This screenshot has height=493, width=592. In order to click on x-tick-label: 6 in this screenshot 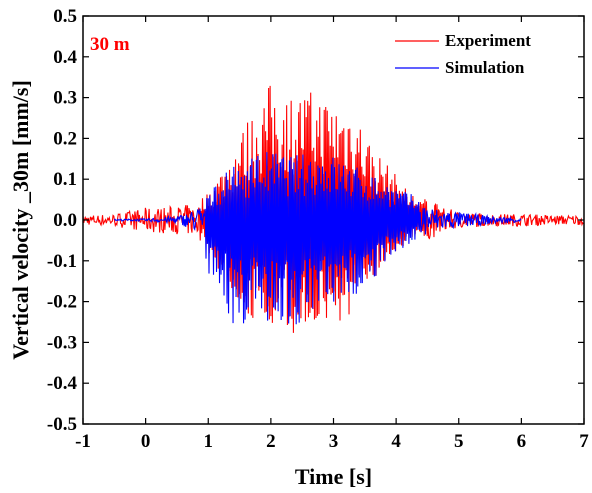, I will do `click(522, 441)`.